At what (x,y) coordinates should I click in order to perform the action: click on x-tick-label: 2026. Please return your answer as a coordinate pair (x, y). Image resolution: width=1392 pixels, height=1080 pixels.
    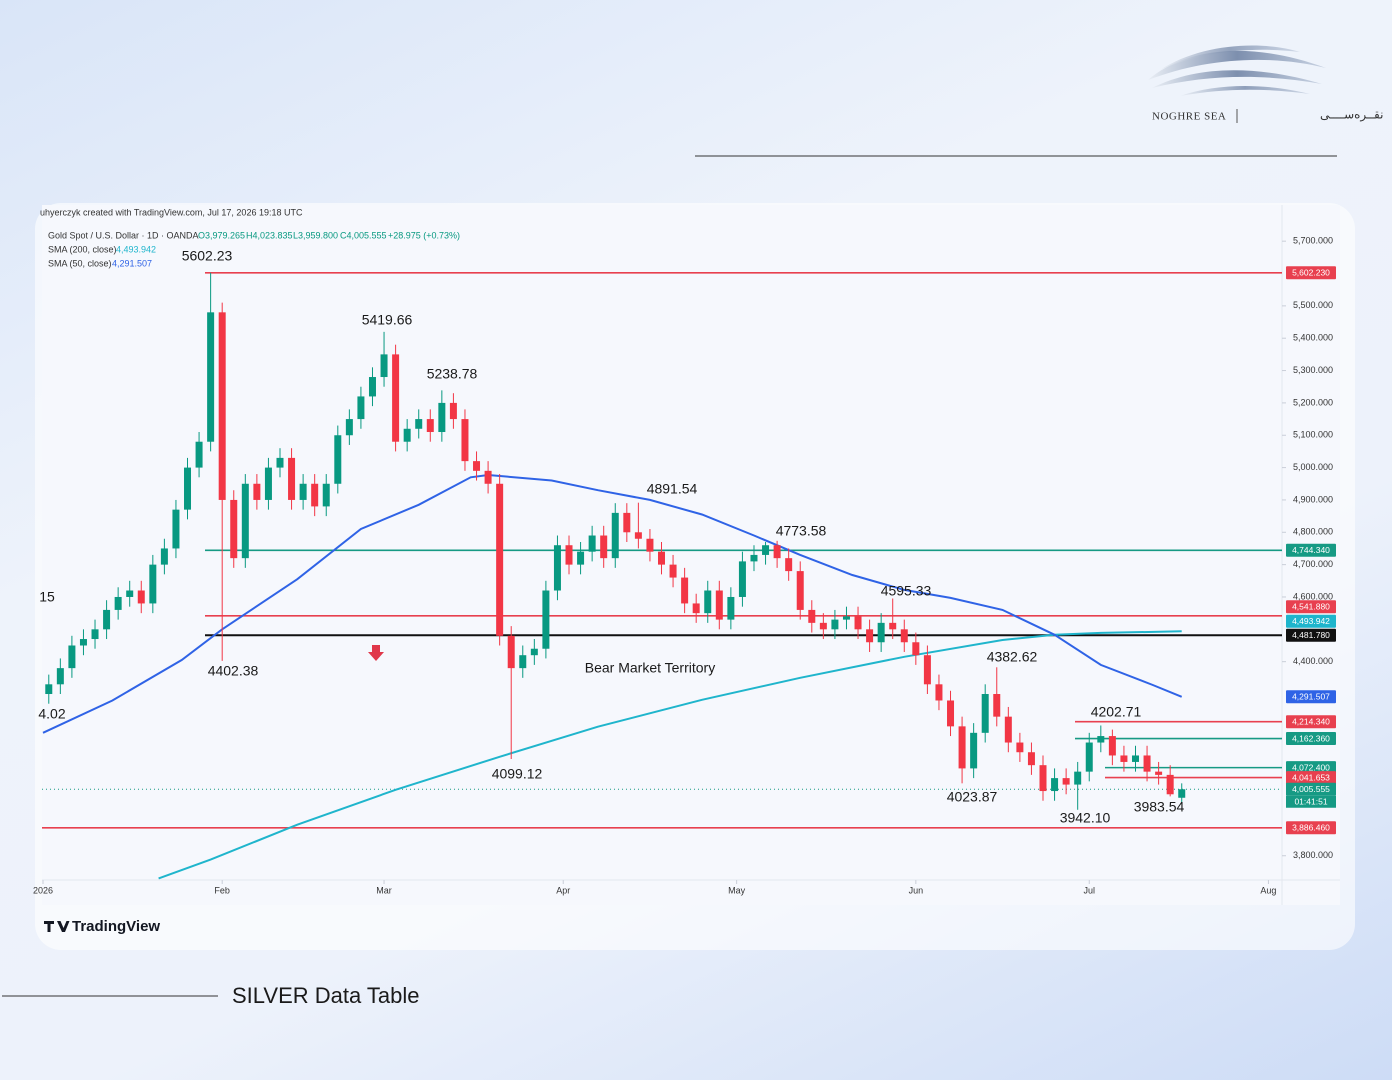
    Looking at the image, I should click on (43, 890).